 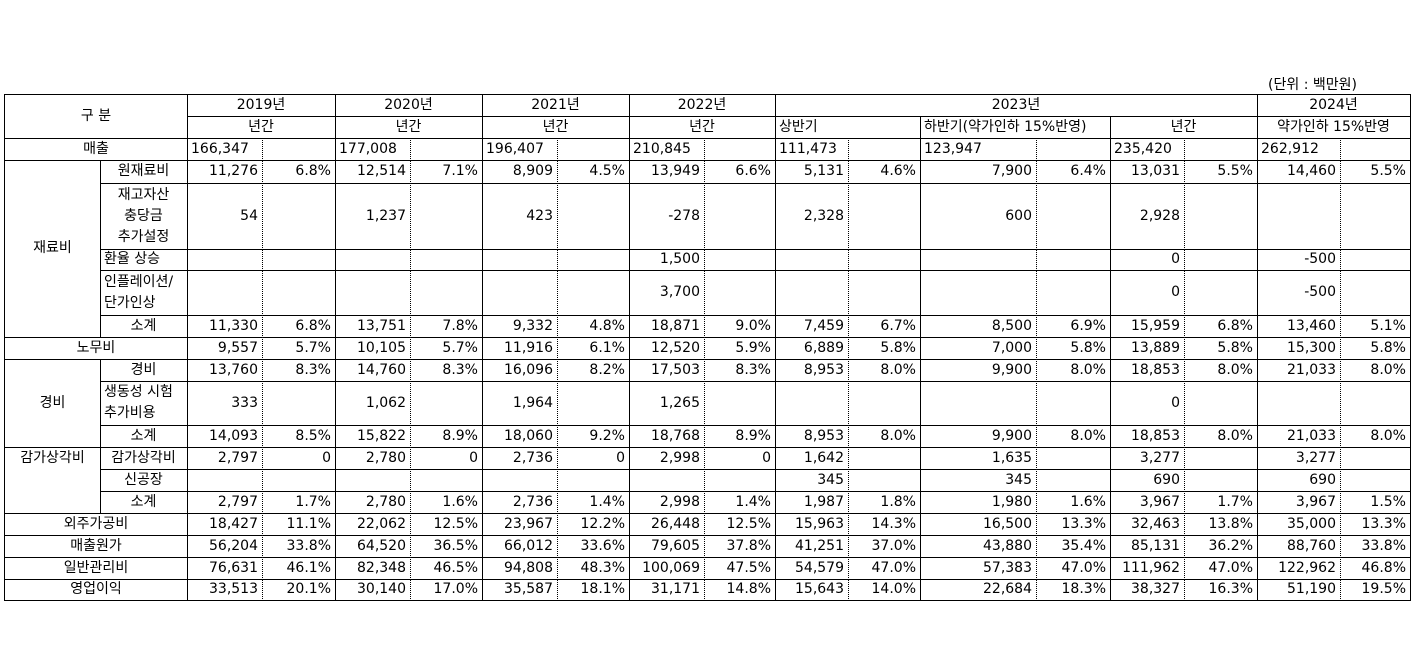 I want to click on year-header: 2023년, so click(x=1016, y=106).